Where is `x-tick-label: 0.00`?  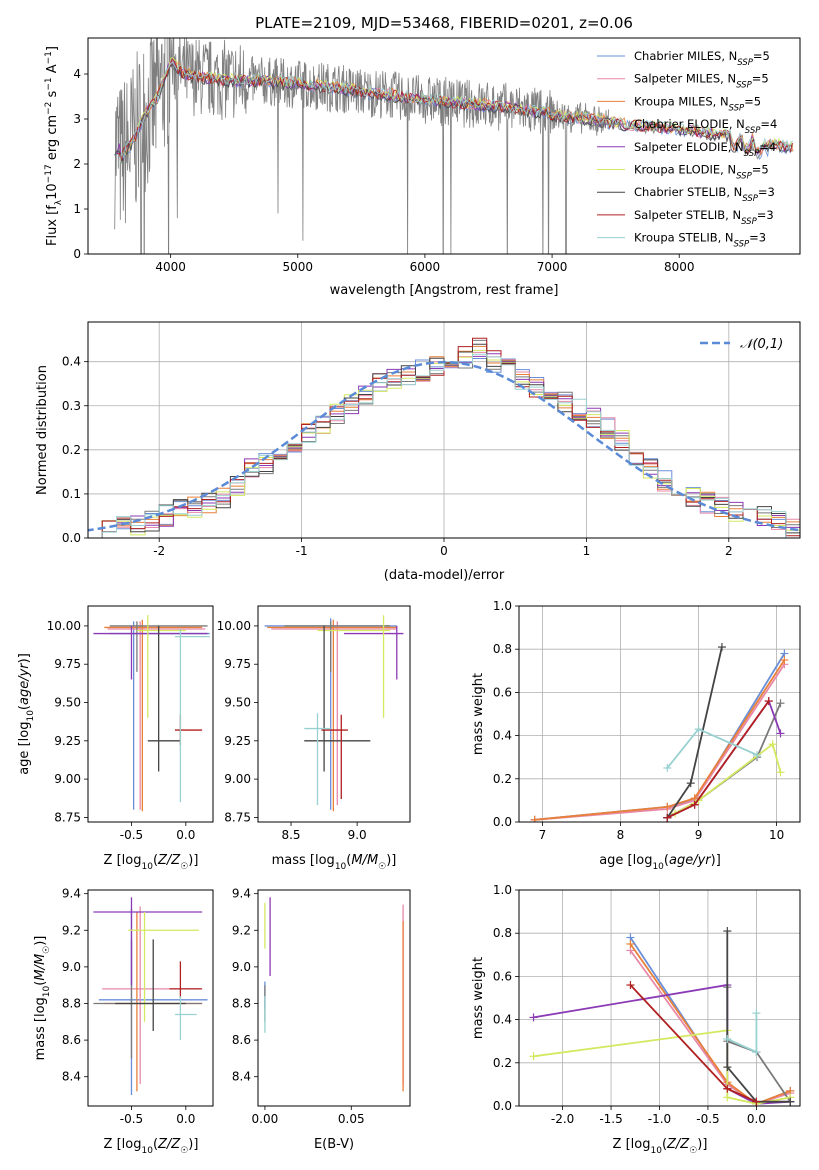 x-tick-label: 0.00 is located at coordinates (265, 1119).